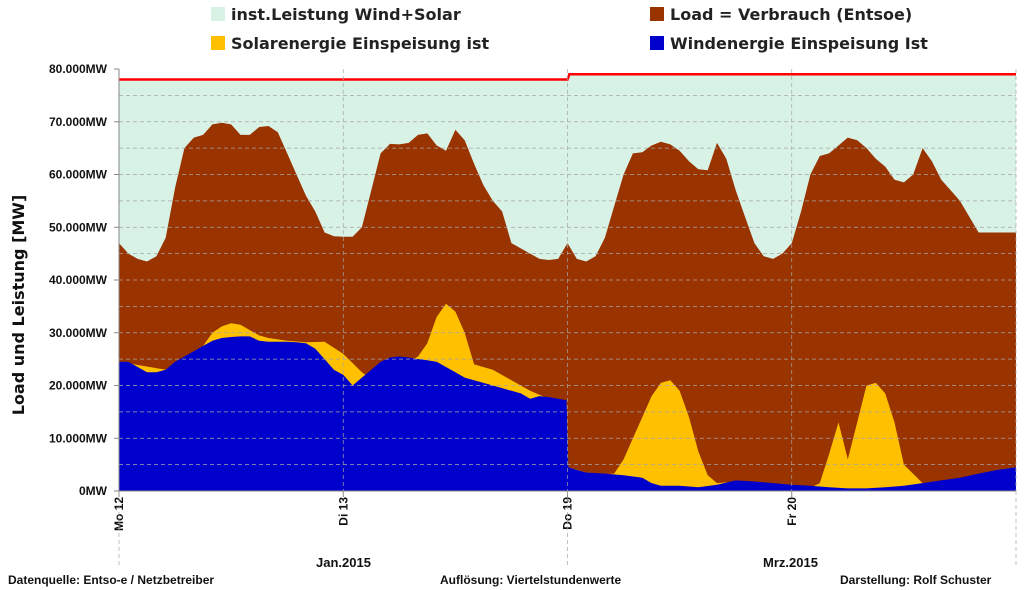 This screenshot has width=1024, height=590. What do you see at coordinates (343, 562) in the screenshot?
I see `month-label-jan: Jan.2015` at bounding box center [343, 562].